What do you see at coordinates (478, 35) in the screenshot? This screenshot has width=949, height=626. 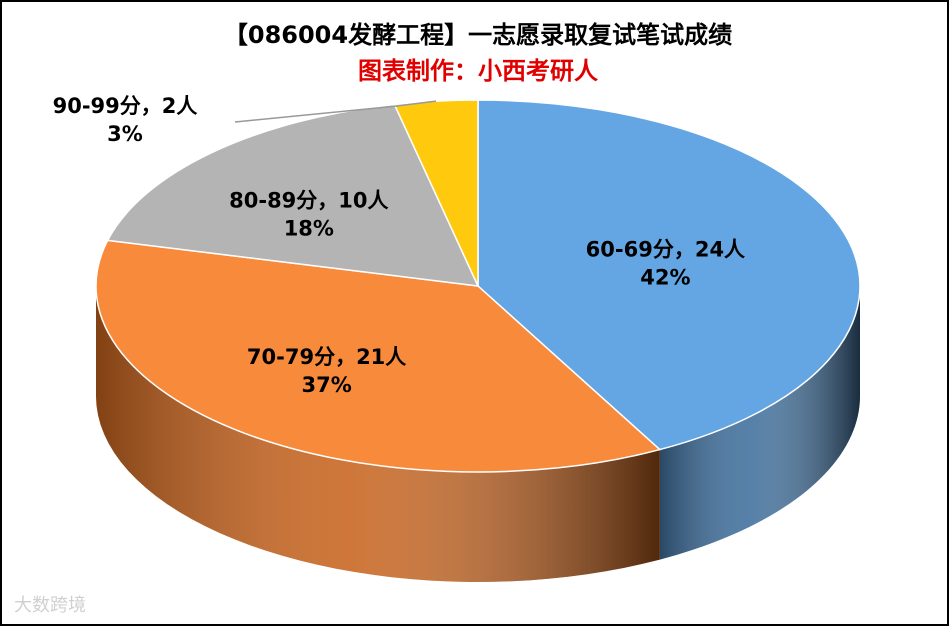 I see `chart-title: 【086004发酵工程】一志愿录取复试笔试成绩` at bounding box center [478, 35].